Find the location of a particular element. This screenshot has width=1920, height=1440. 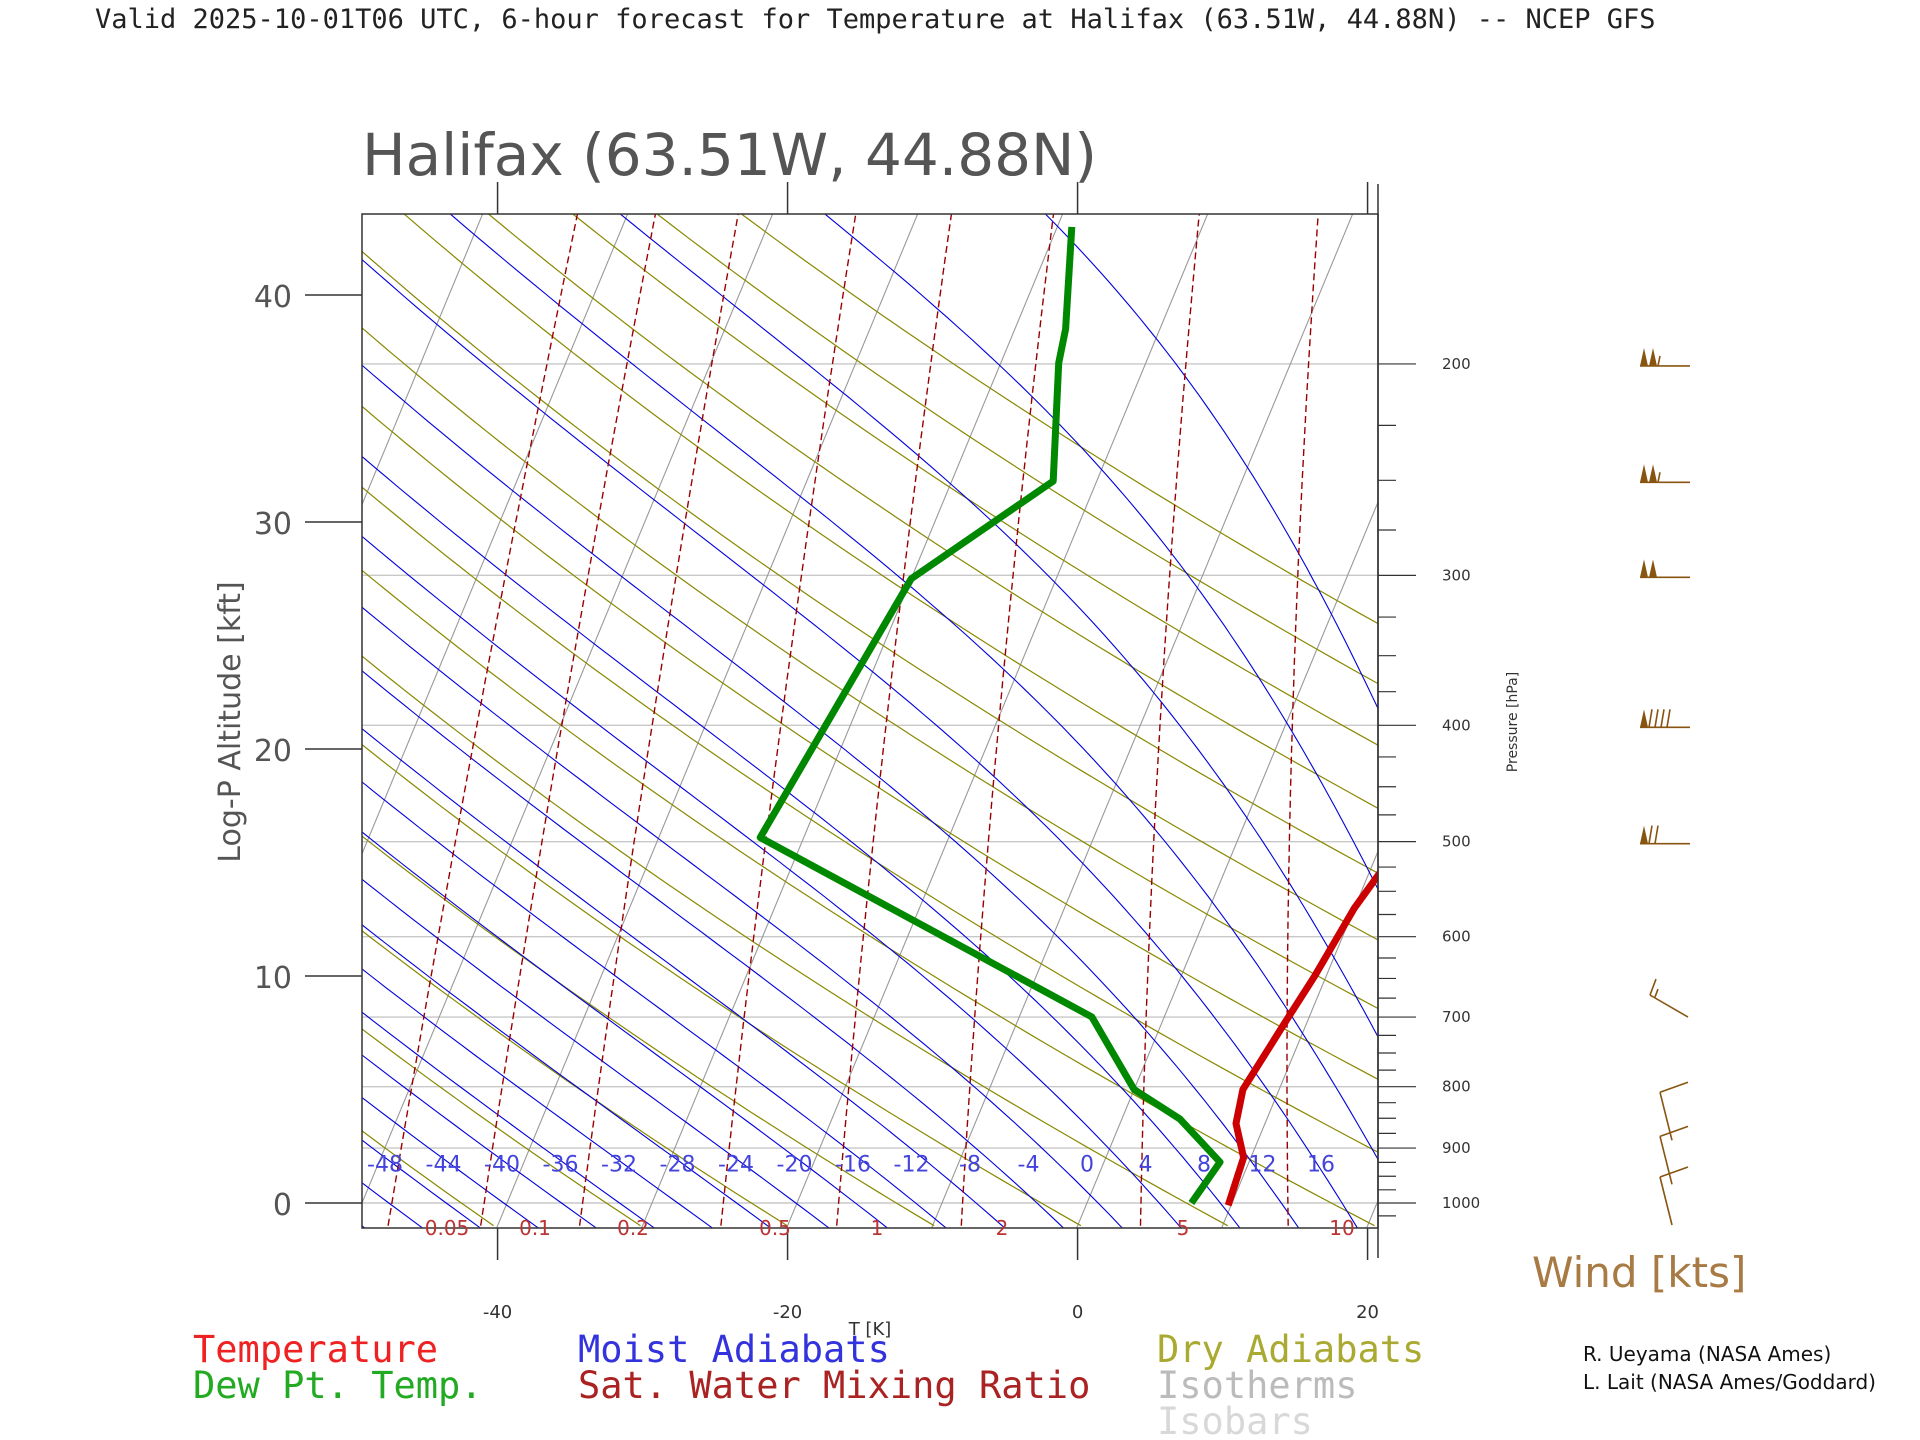

moist-adiabat-label: -16 is located at coordinates (853, 1165).